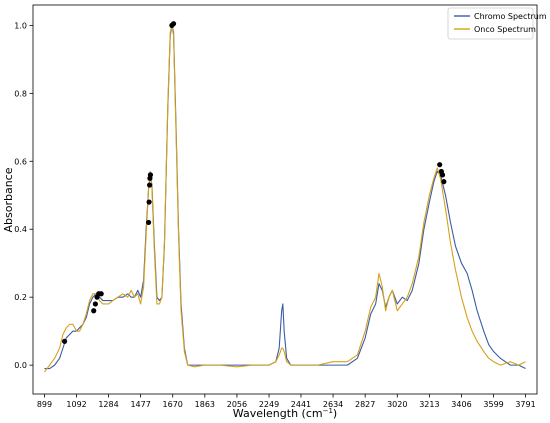 This screenshot has height=423, width=550. I want to click on legend-label-chromo: Chromo Spectrum, so click(510, 16).